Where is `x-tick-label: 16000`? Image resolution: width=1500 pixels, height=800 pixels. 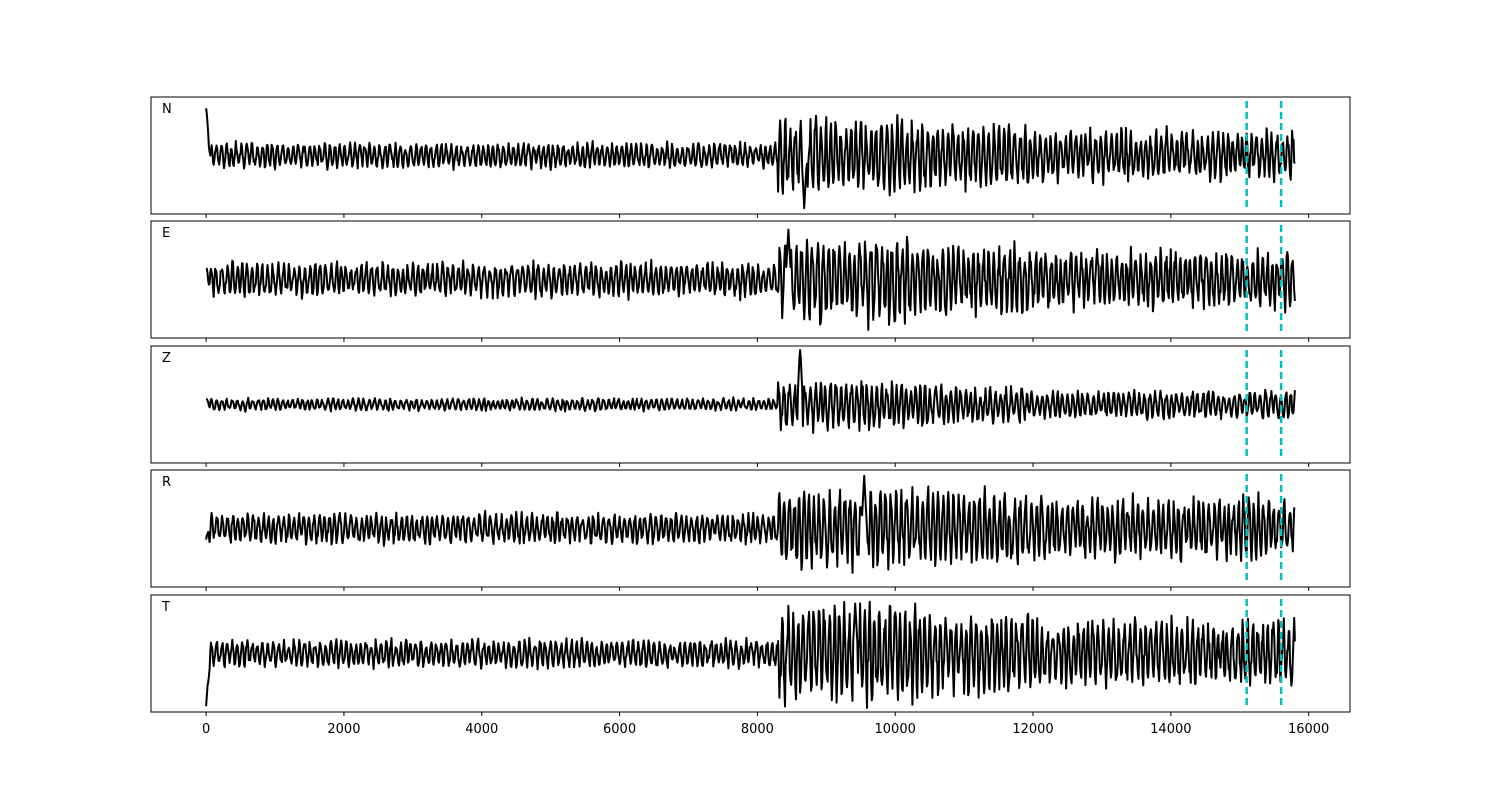 x-tick-label: 16000 is located at coordinates (1308, 729).